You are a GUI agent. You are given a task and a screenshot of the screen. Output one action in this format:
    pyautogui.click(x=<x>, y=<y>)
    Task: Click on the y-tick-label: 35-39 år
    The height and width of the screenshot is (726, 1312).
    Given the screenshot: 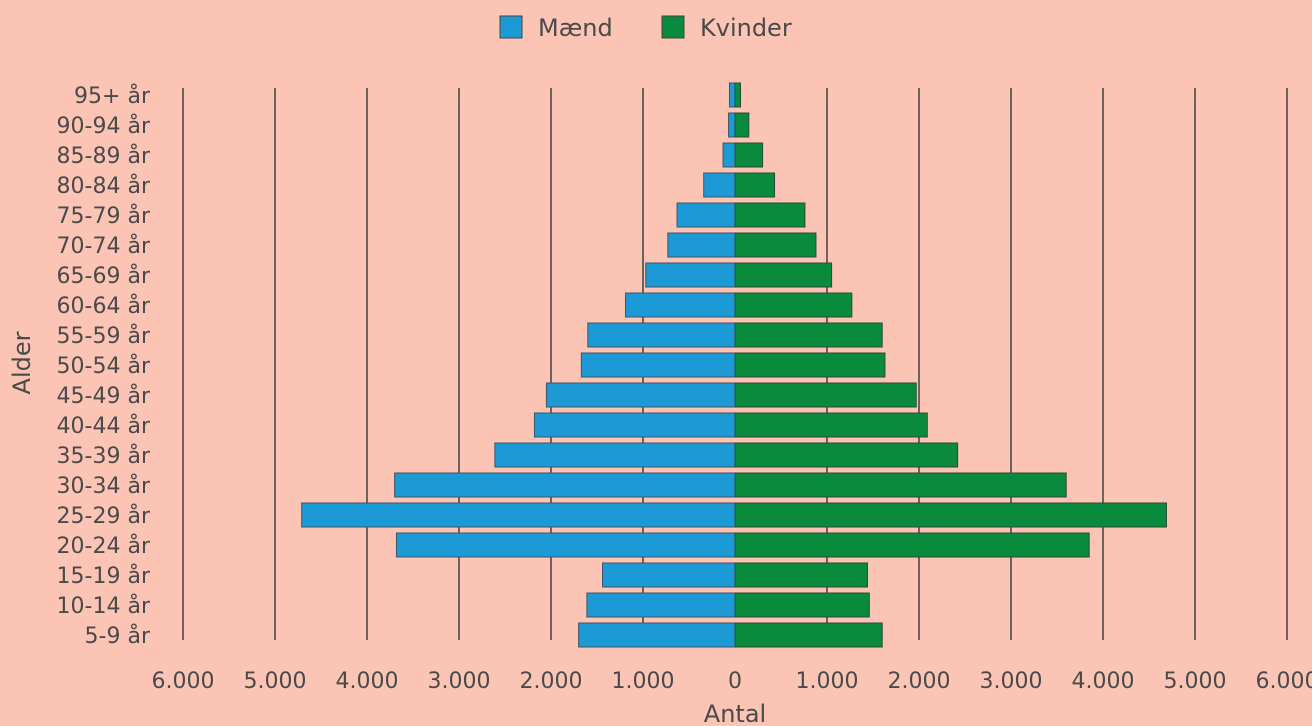 What is the action you would take?
    pyautogui.click(x=104, y=456)
    